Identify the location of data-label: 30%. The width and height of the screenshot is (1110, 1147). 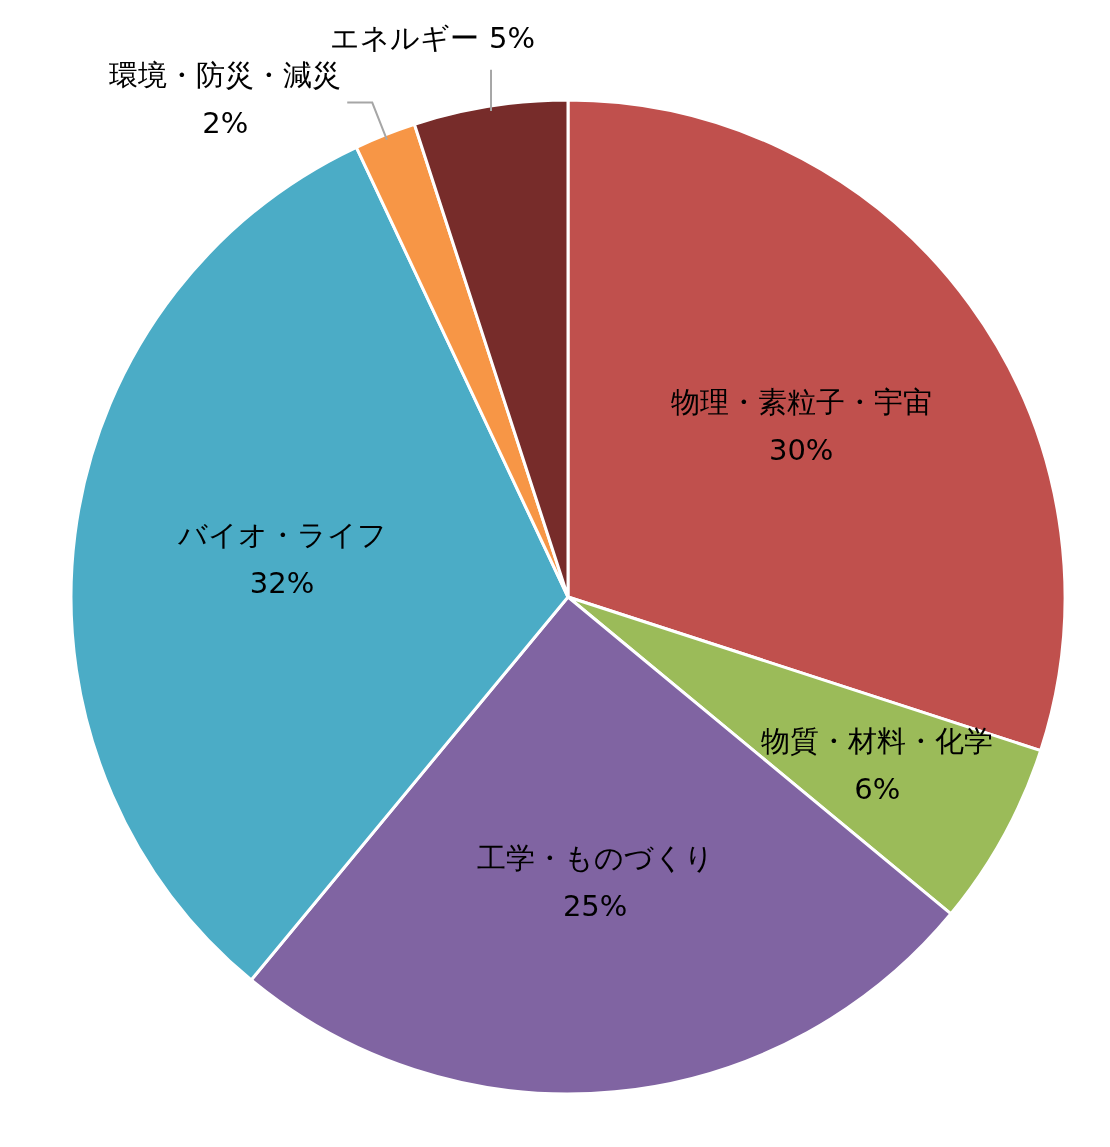
(801, 449).